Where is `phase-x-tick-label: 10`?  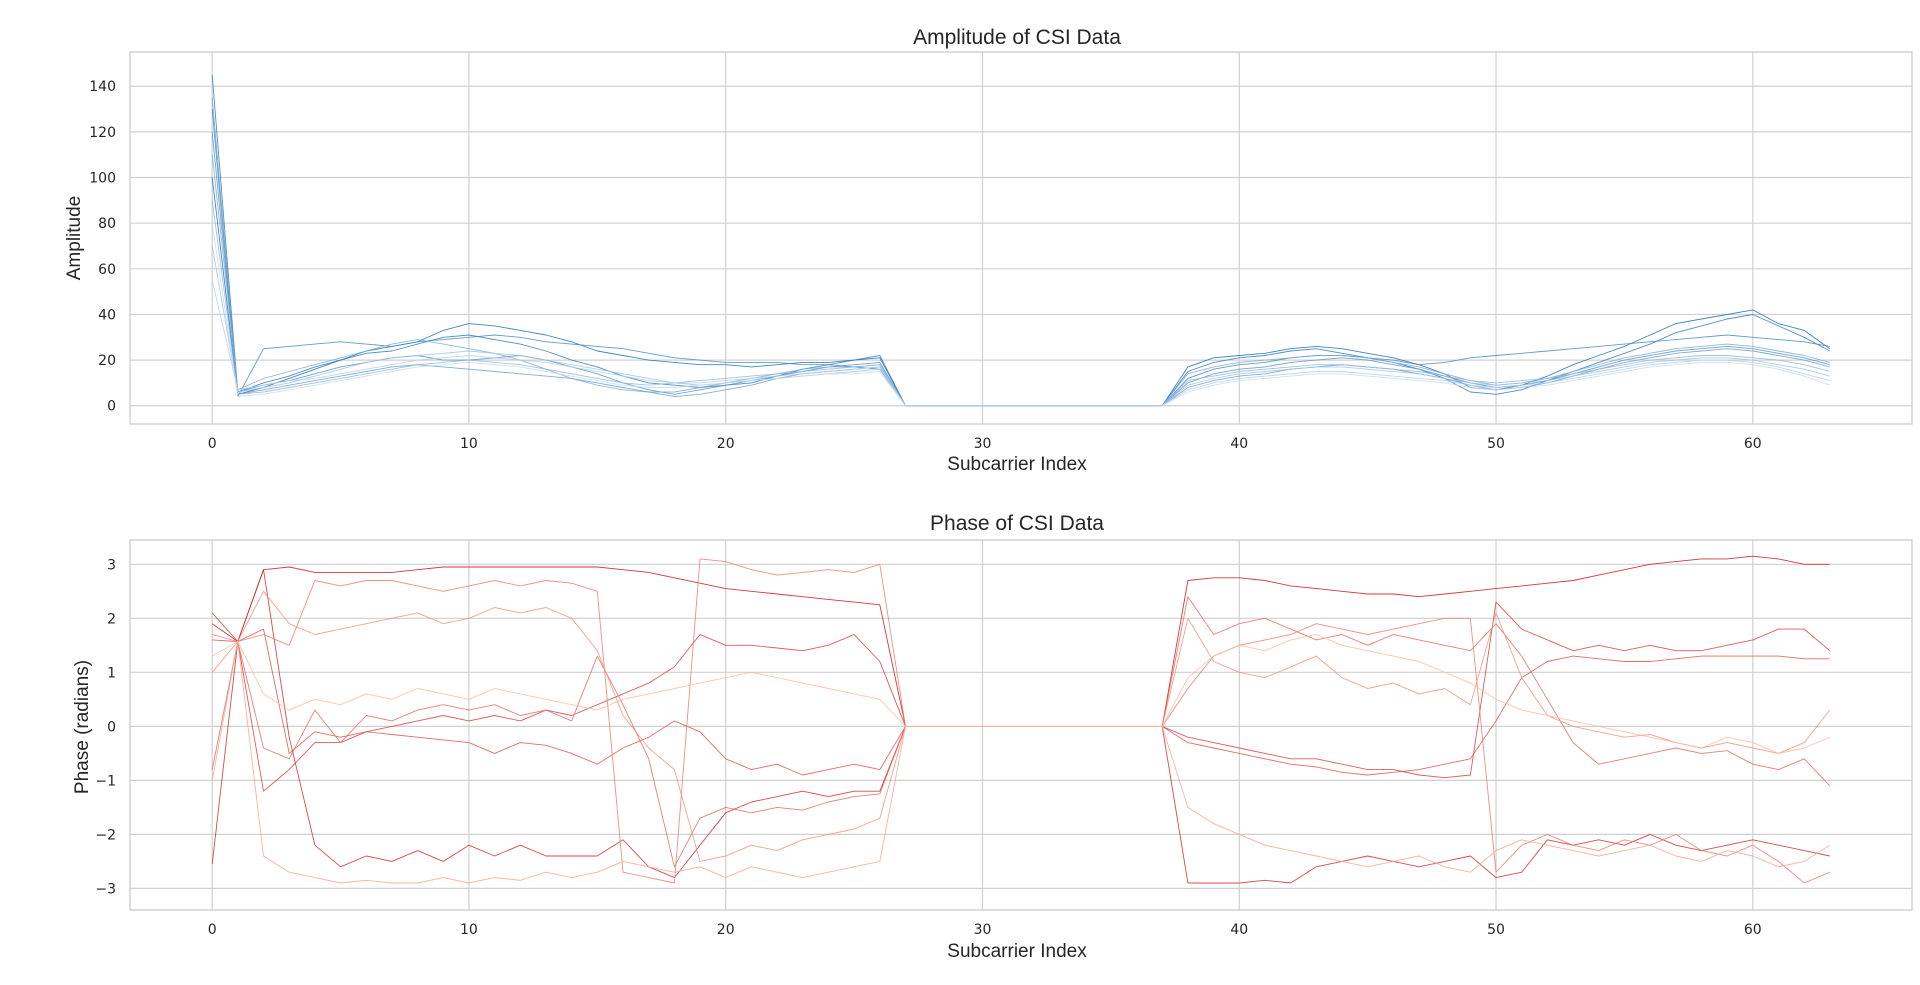 phase-x-tick-label: 10 is located at coordinates (469, 930).